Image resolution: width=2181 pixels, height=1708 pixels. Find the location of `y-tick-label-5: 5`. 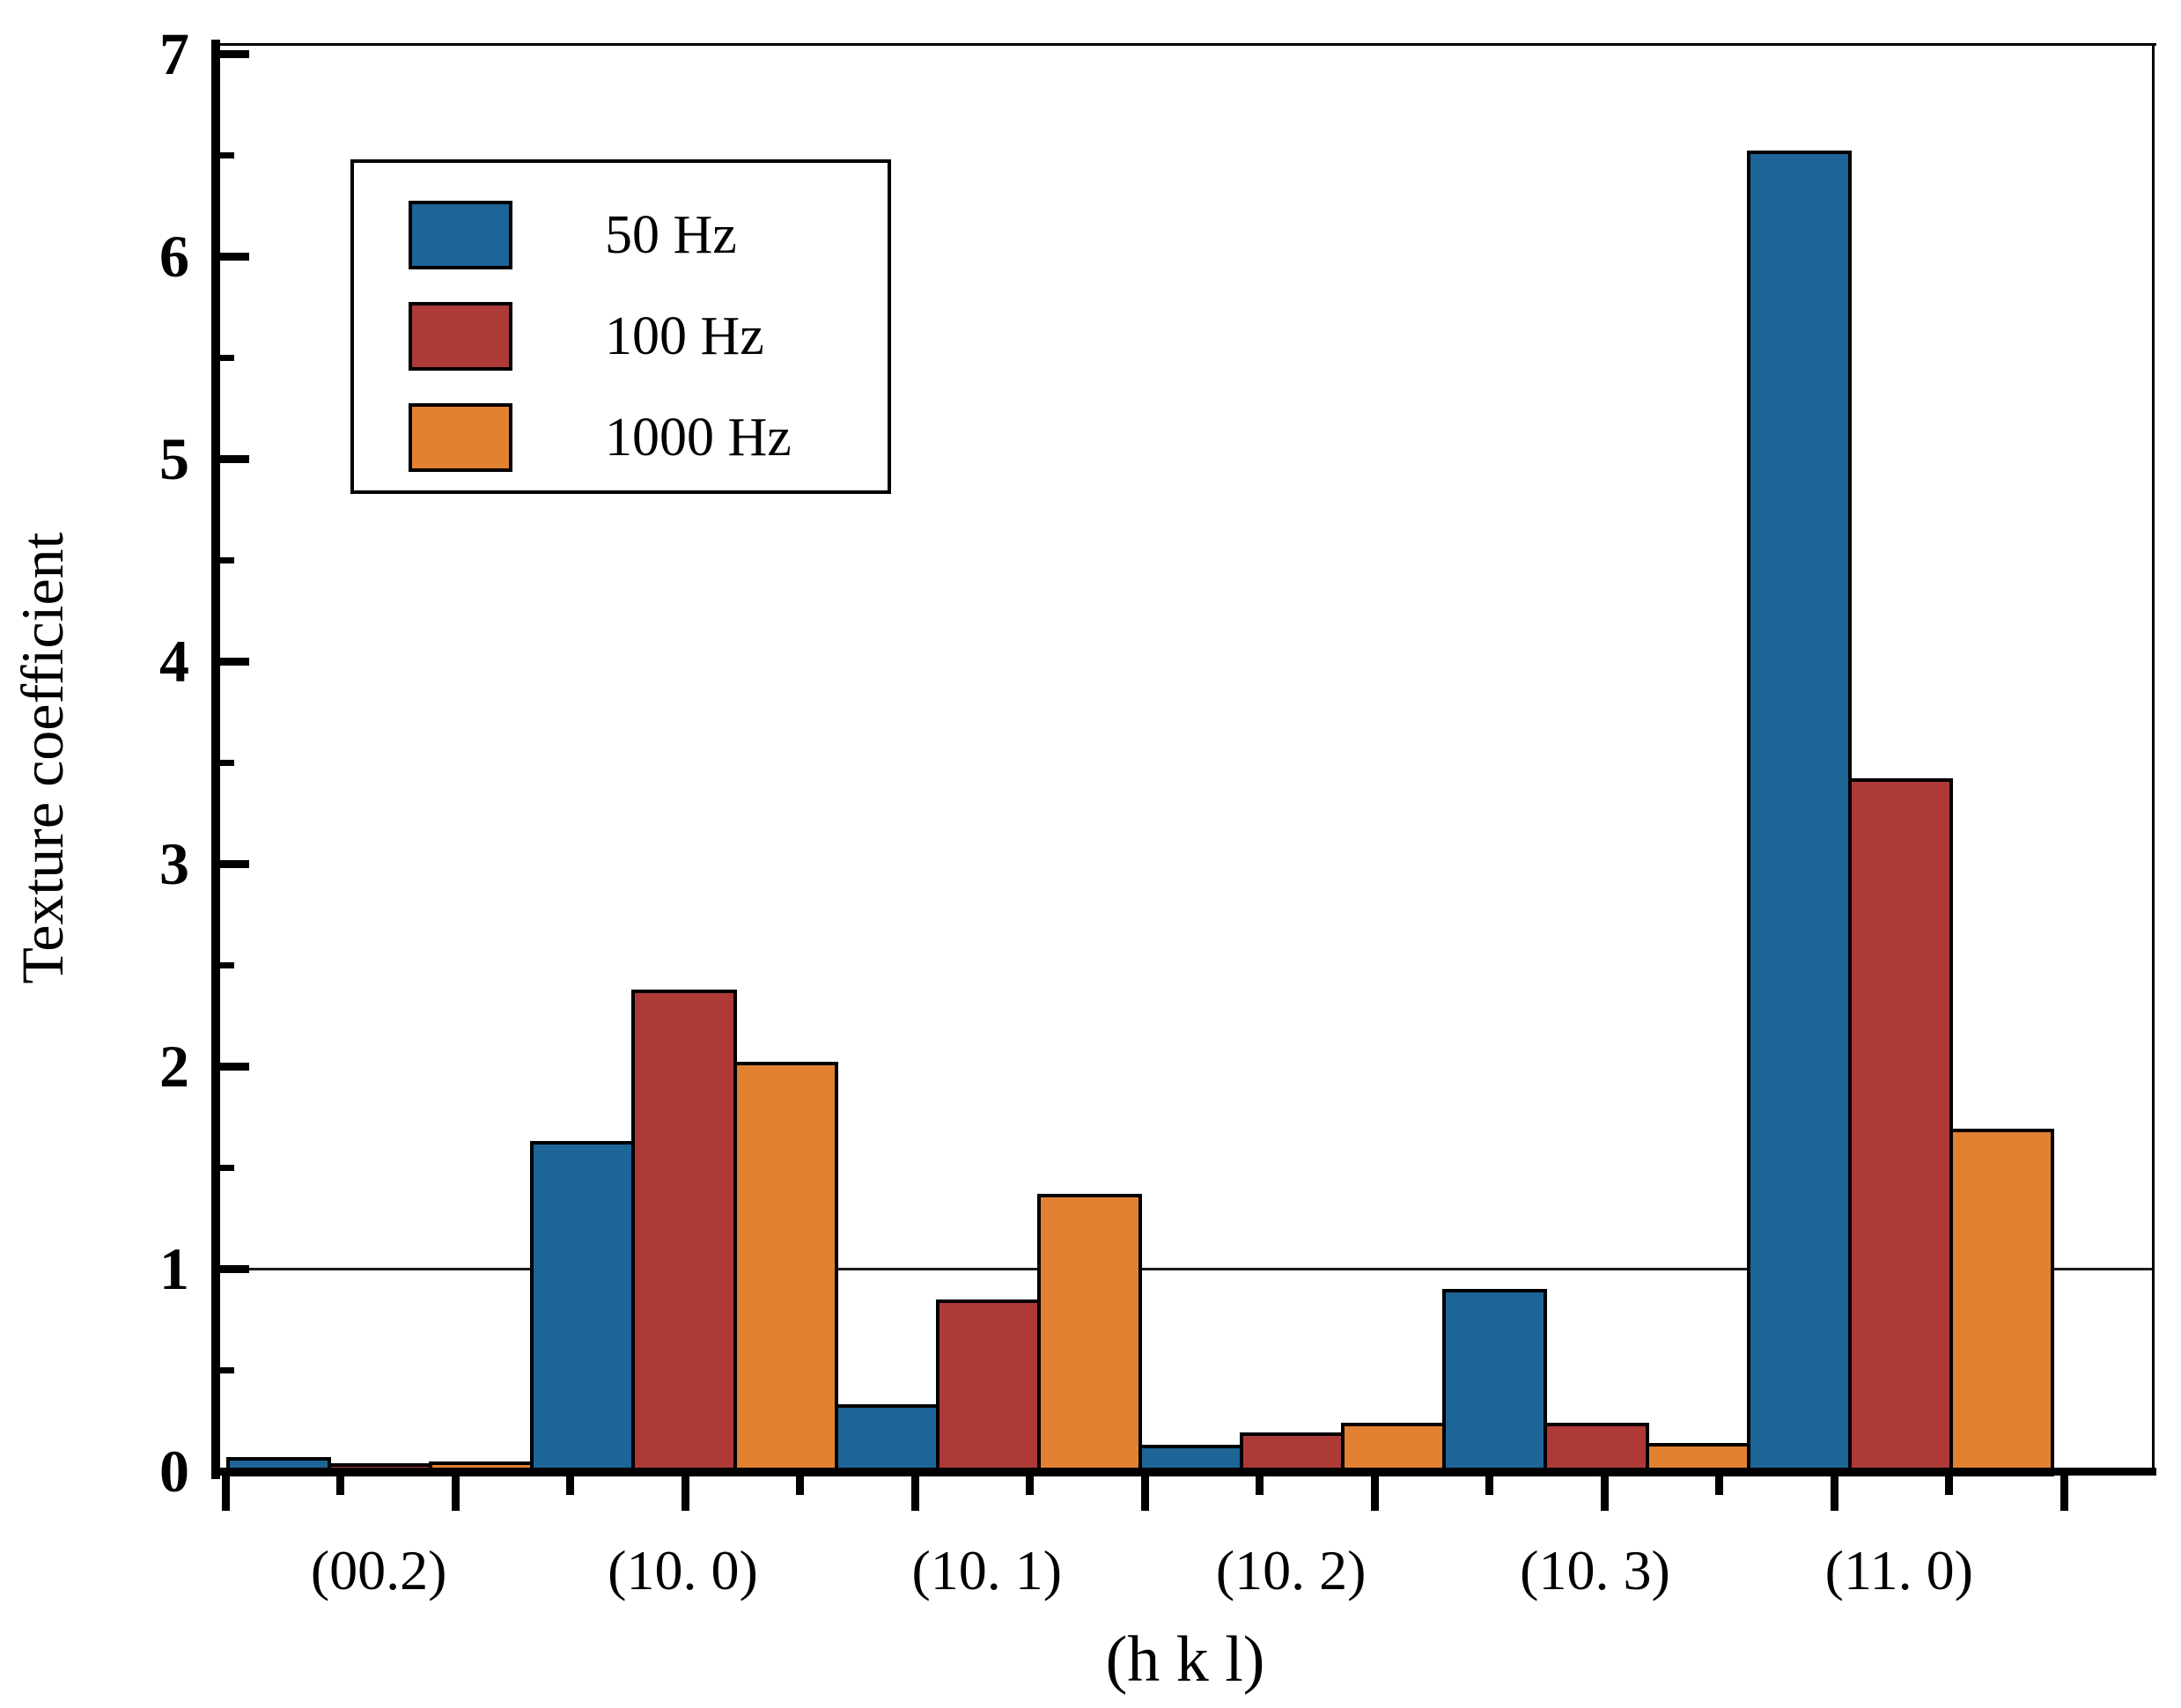

y-tick-label-5: 5 is located at coordinates (174, 458).